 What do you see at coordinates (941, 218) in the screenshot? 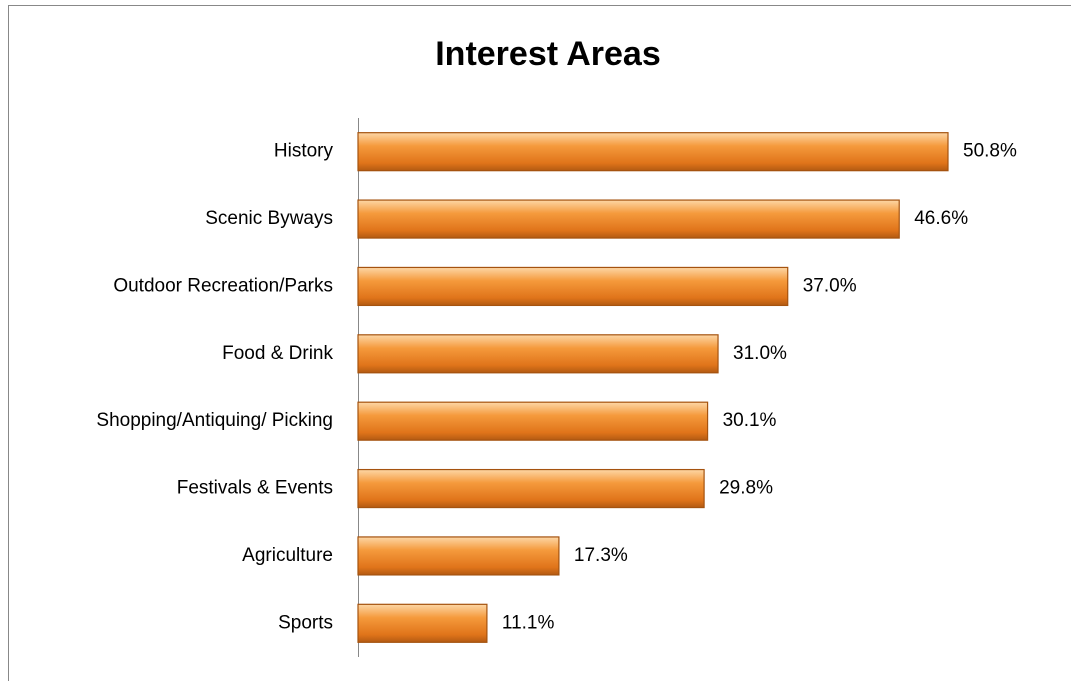
I see `data-label: 46.6%` at bounding box center [941, 218].